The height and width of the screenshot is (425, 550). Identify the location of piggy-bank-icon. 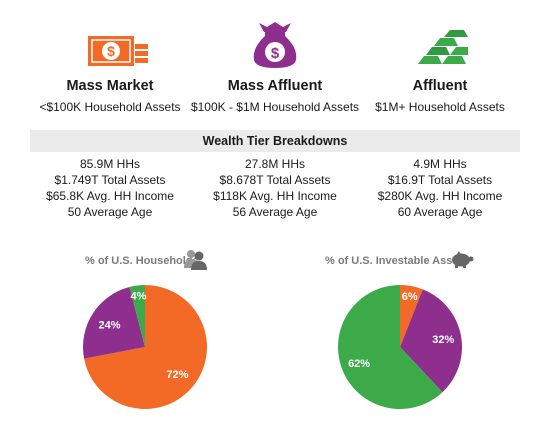
(463, 259).